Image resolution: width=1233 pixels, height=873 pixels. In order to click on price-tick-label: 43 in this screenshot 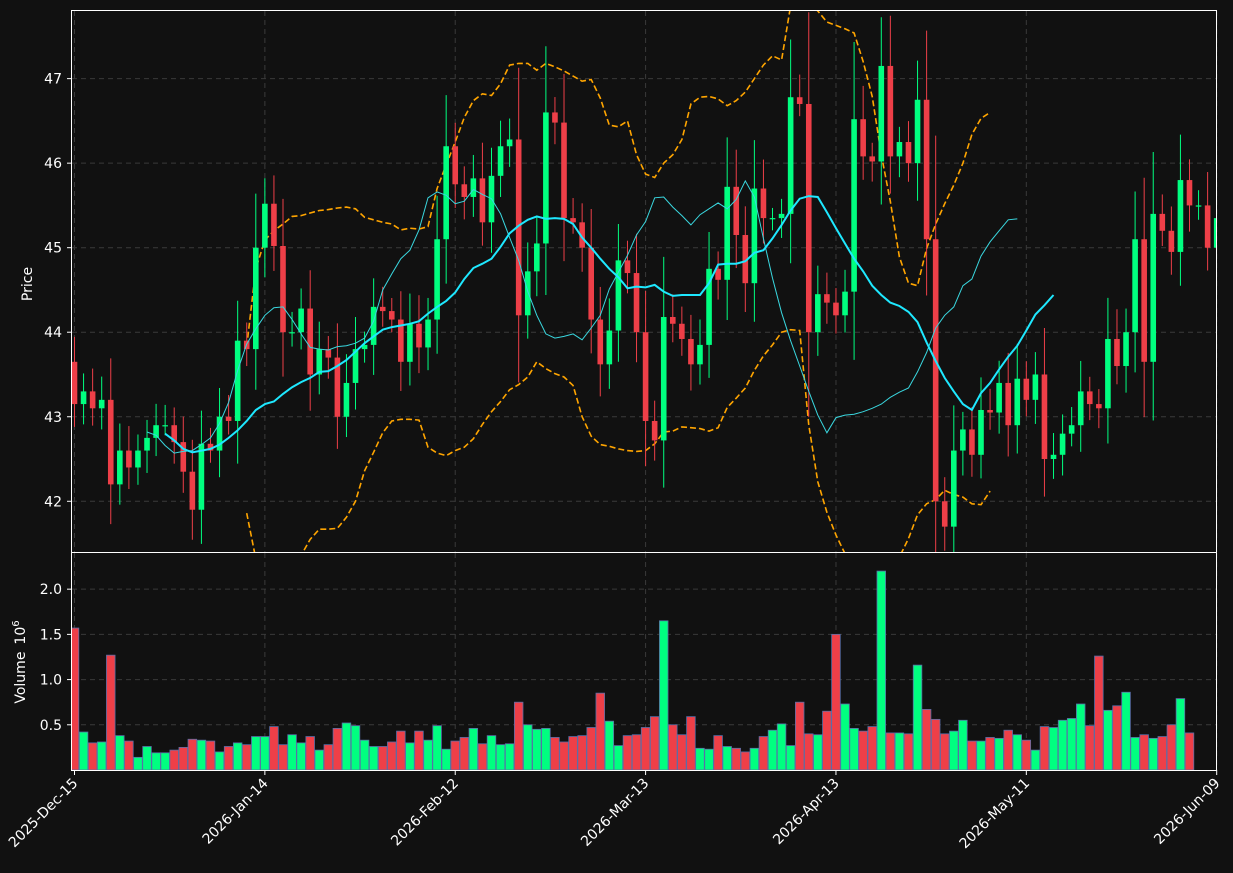, I will do `click(53, 418)`.